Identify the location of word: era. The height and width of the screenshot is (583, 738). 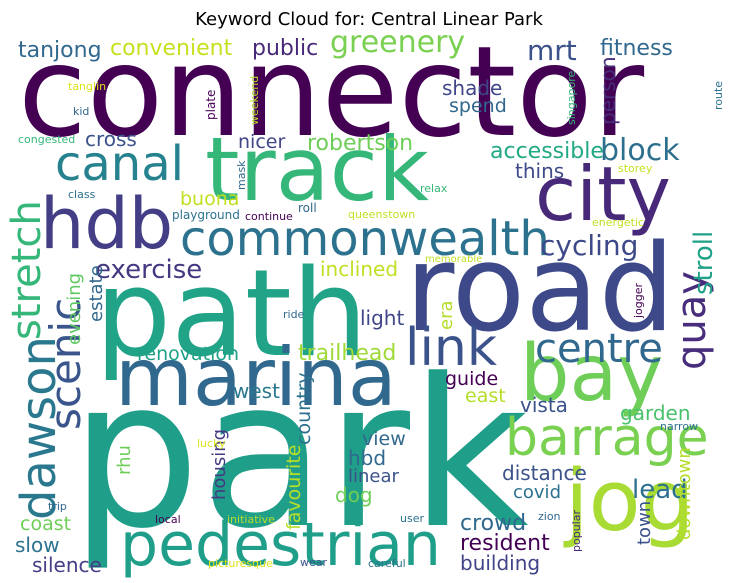
(446, 315).